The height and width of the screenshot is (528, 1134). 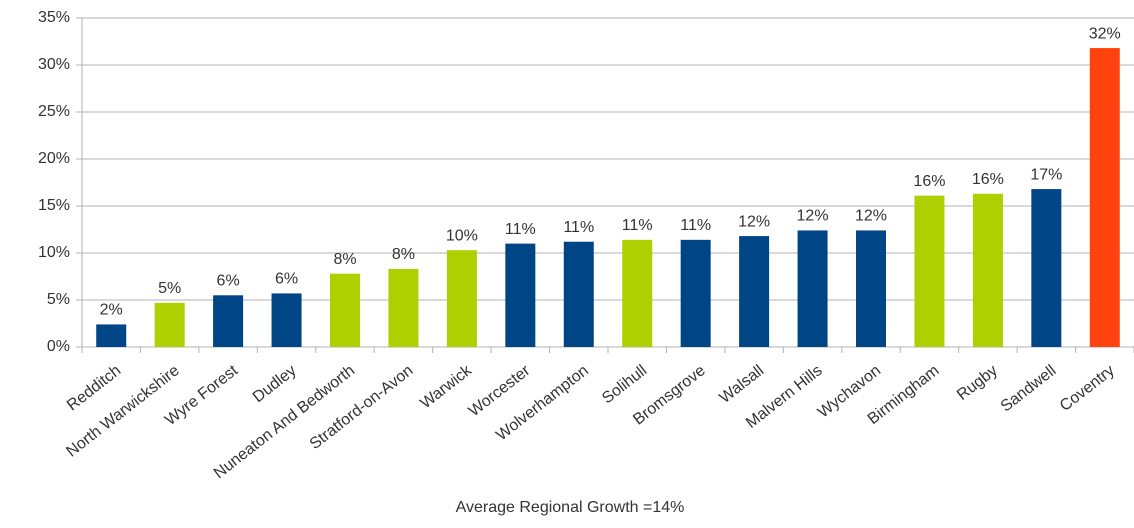 What do you see at coordinates (1087, 388) in the screenshot?
I see `x-tick-label: Coventry` at bounding box center [1087, 388].